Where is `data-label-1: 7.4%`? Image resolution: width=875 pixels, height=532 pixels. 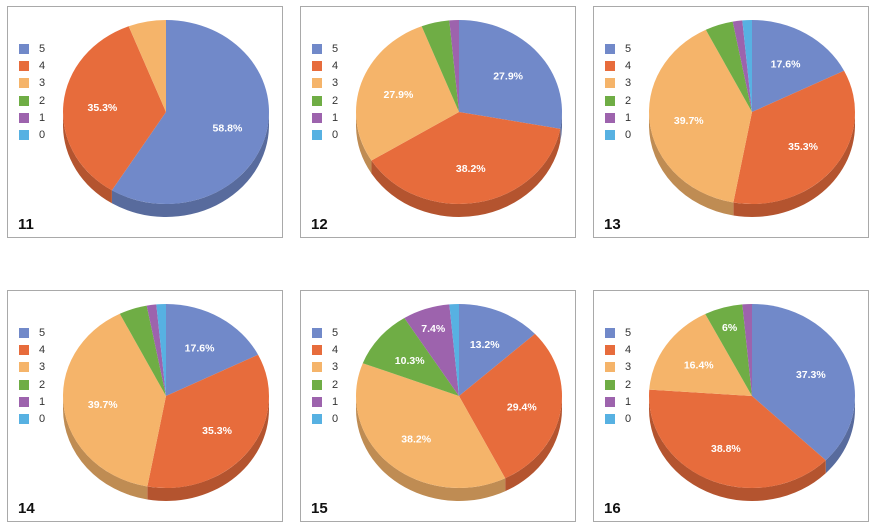 data-label-1: 7.4% is located at coordinates (433, 329).